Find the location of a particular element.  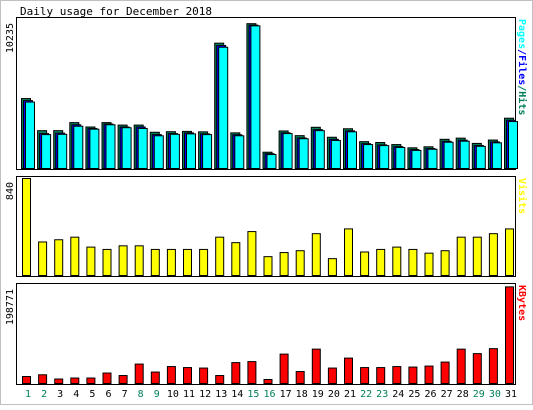

day-label-23: 23 is located at coordinates (382, 394).